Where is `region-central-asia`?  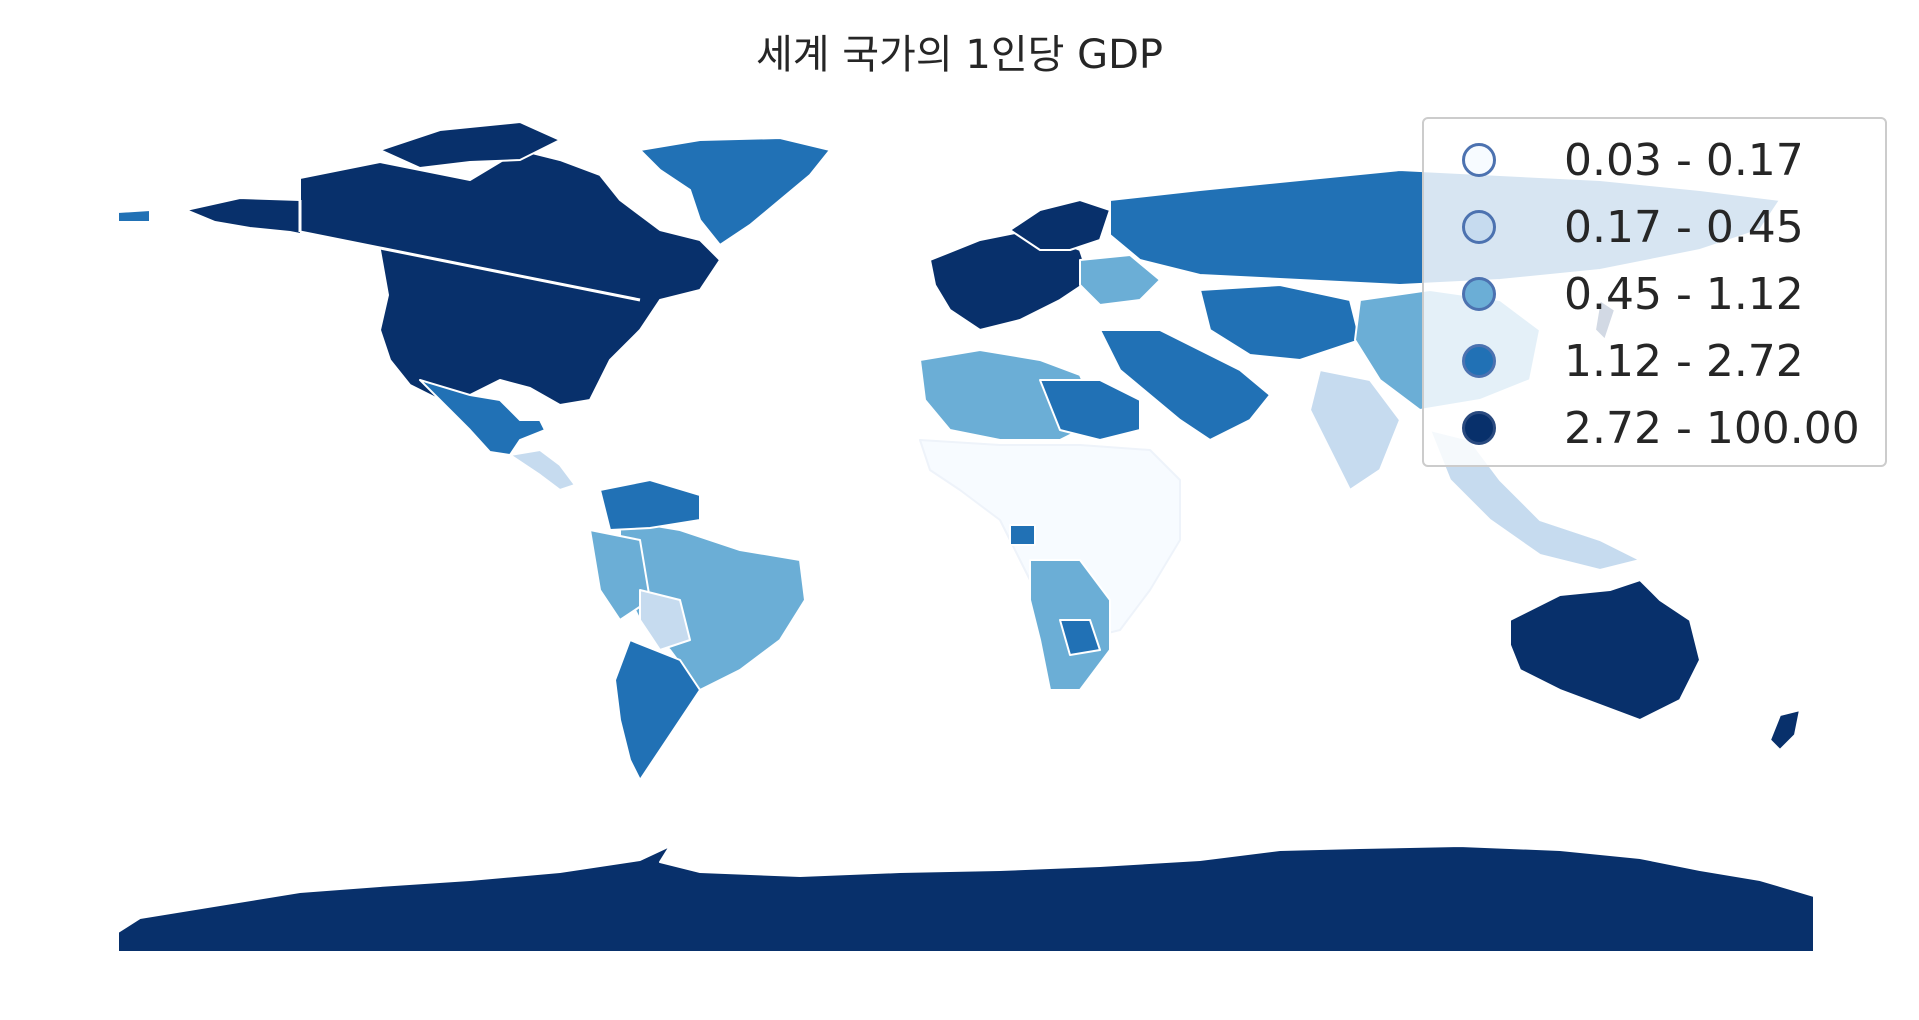
region-central-asia is located at coordinates (1280, 322).